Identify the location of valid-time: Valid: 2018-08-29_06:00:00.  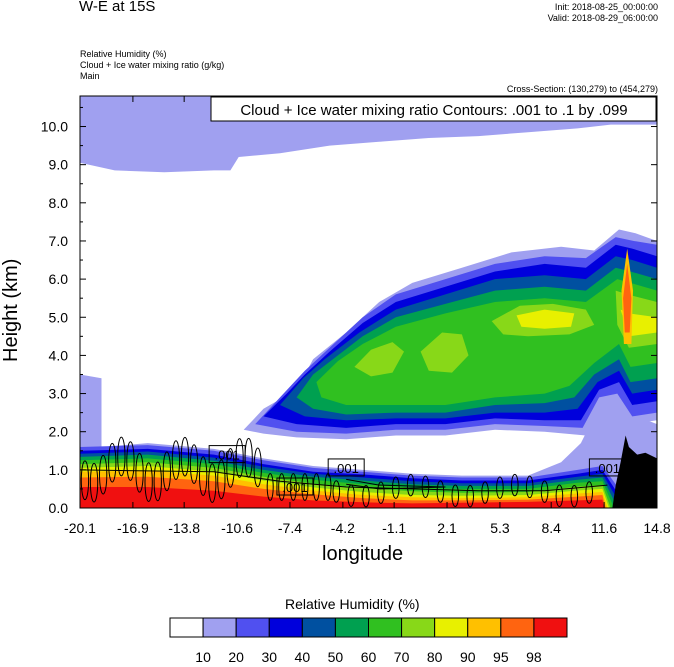
(602, 18).